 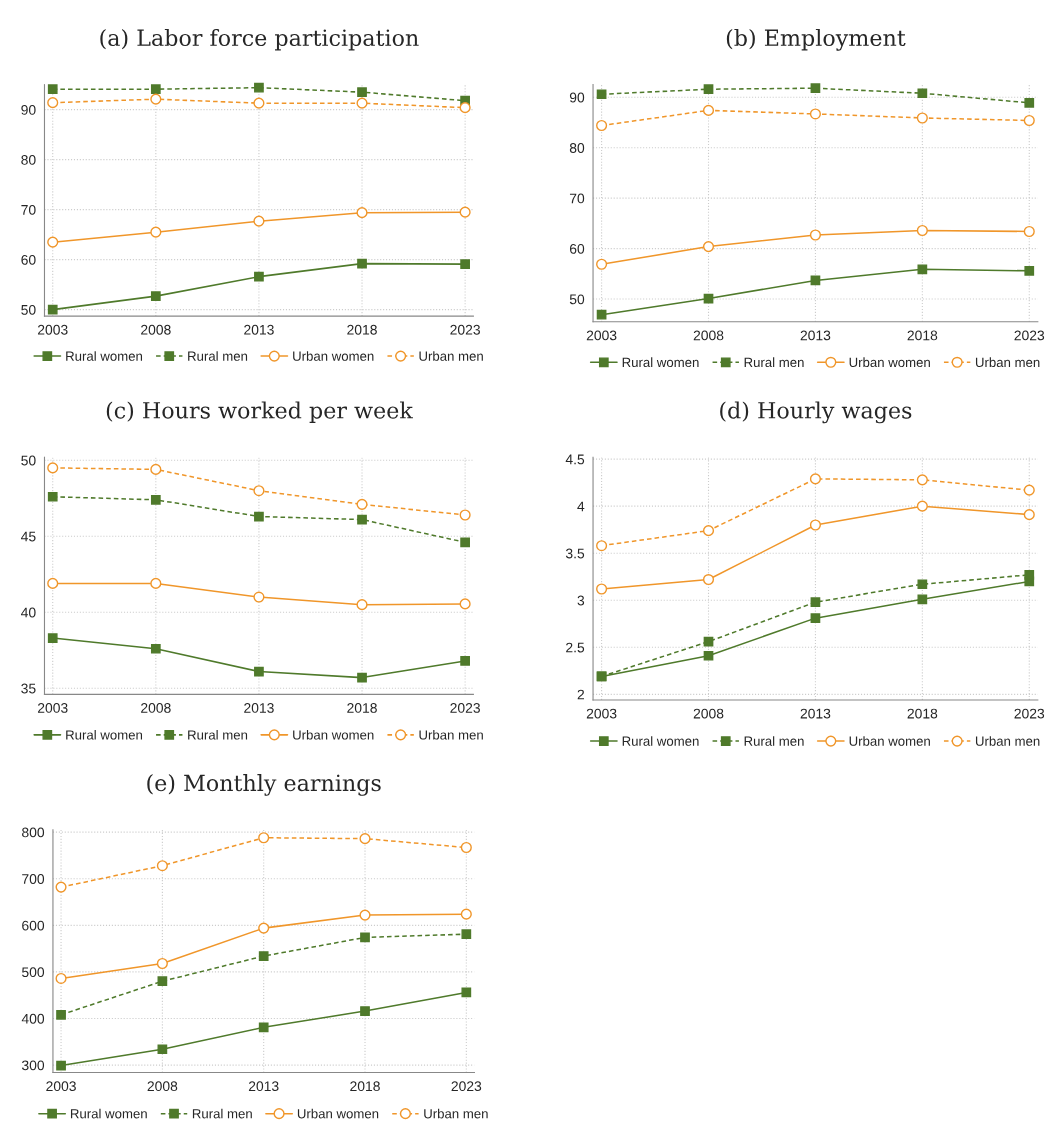 I want to click on y-tick-label: 2, so click(x=581, y=694).